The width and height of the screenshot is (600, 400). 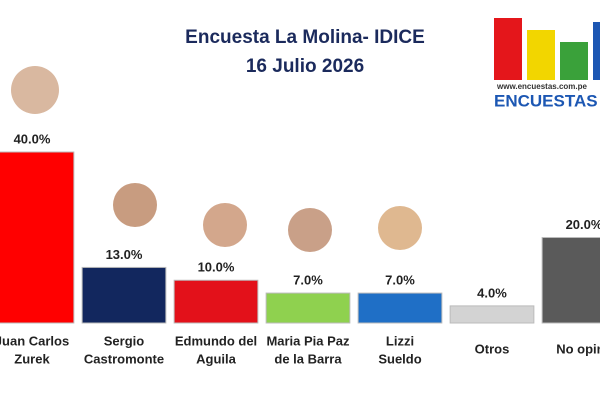 I want to click on x-tick-label: de la Barra, so click(x=308, y=358).